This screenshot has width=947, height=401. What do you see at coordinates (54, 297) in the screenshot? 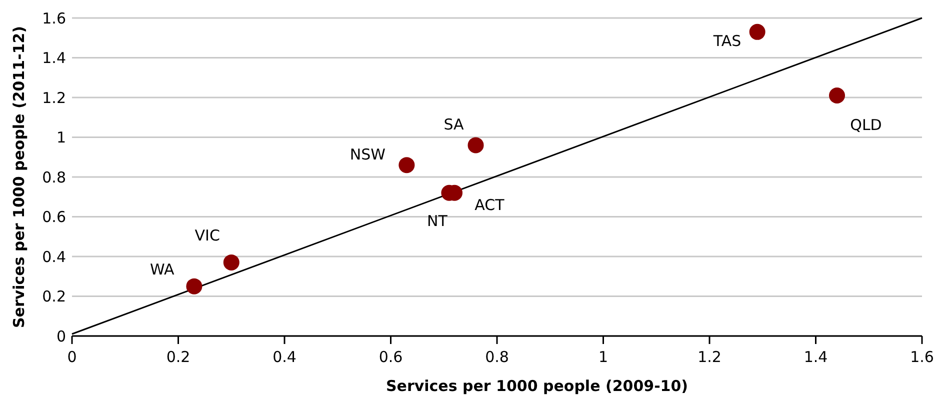
I see `y-tick-label: 0.2` at bounding box center [54, 297].